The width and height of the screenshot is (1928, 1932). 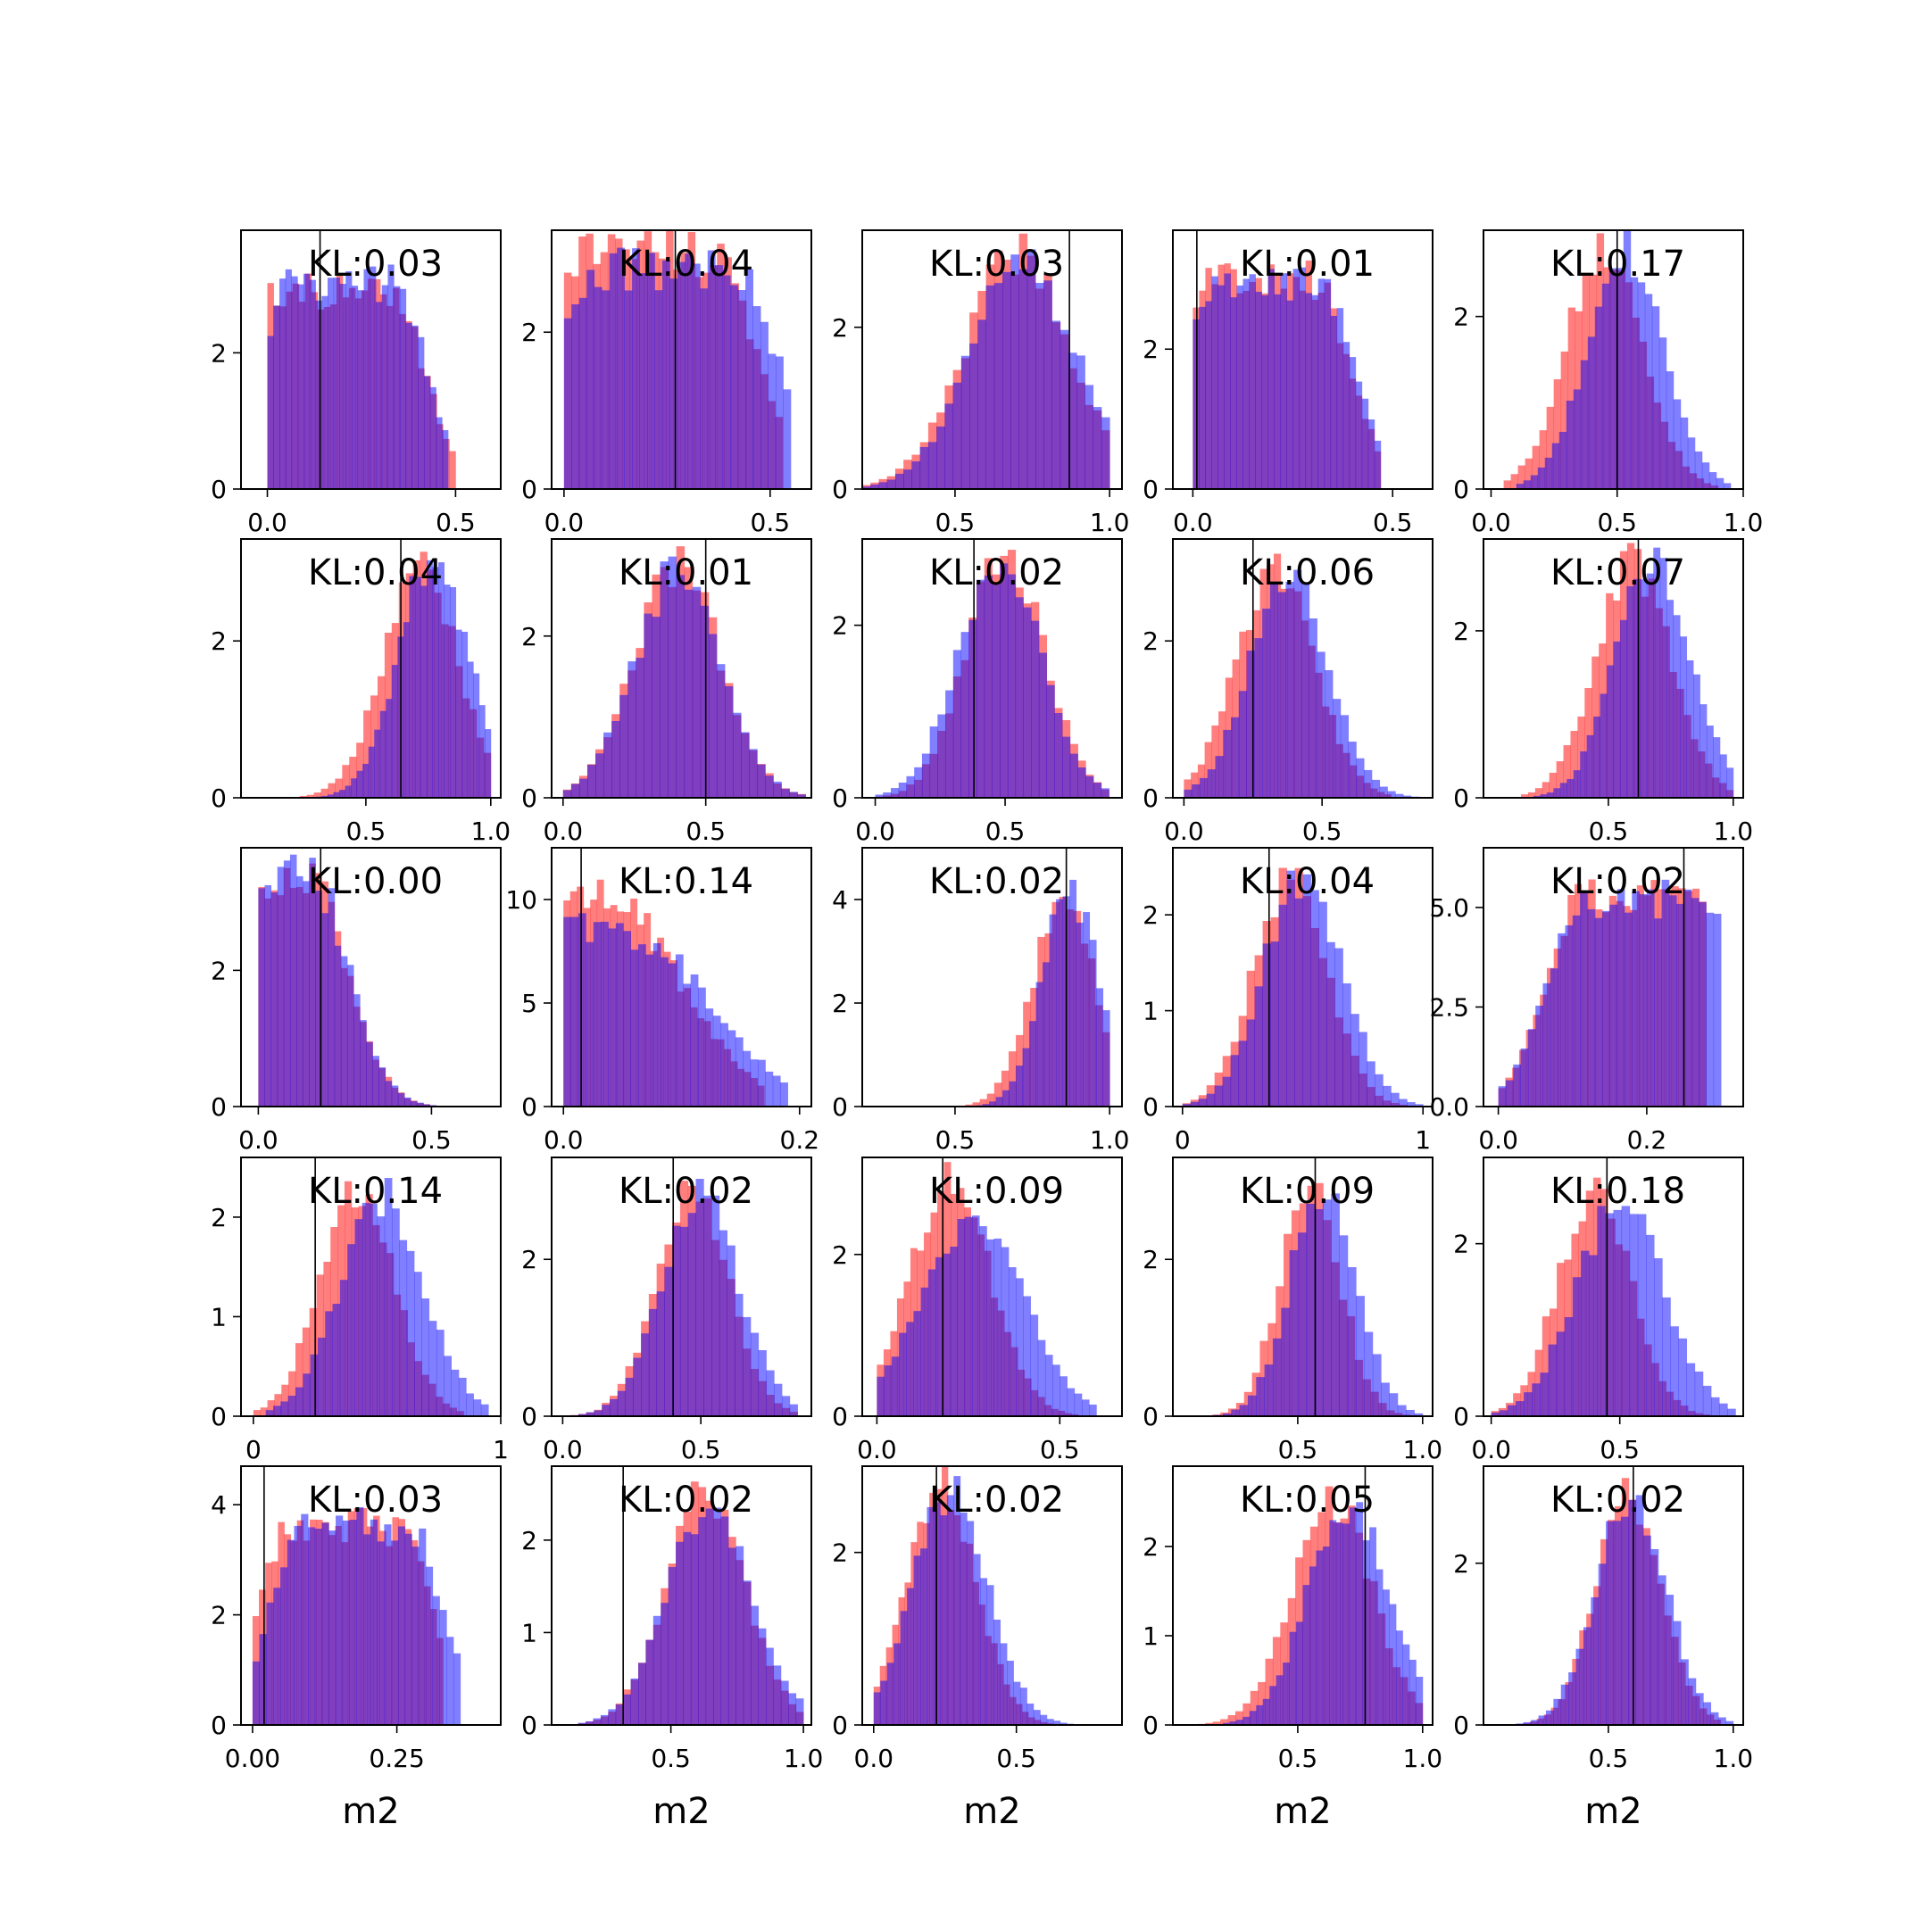 I want to click on x-tick-label: 0, so click(x=253, y=1449).